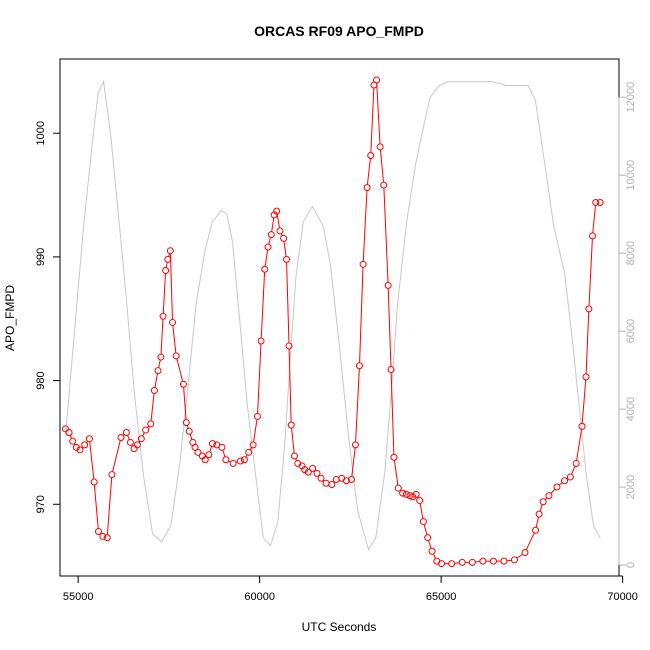 The image size is (650, 650). What do you see at coordinates (10, 318) in the screenshot?
I see `y-axis-label: APO_FMPD` at bounding box center [10, 318].